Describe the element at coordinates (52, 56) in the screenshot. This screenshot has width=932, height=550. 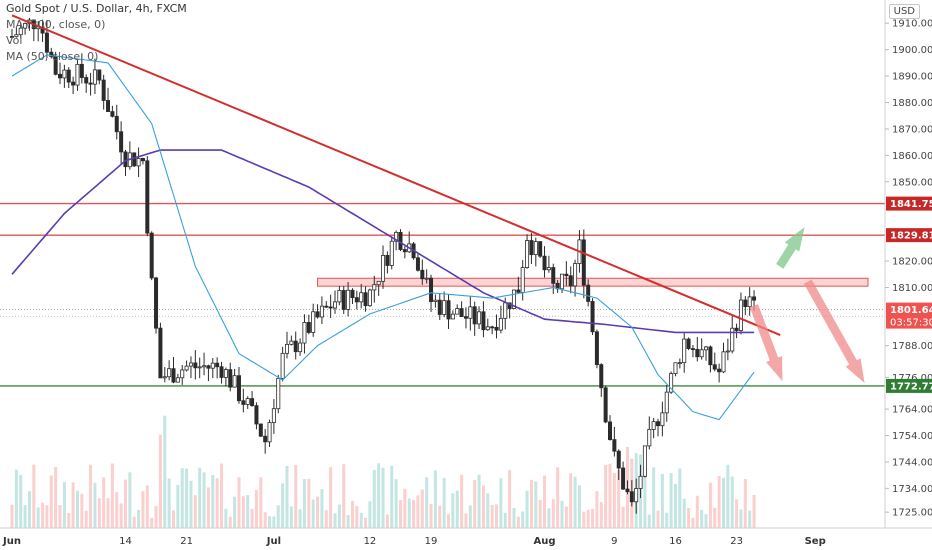
I see `legend-ma50: MA (50, close, 0)` at that location.